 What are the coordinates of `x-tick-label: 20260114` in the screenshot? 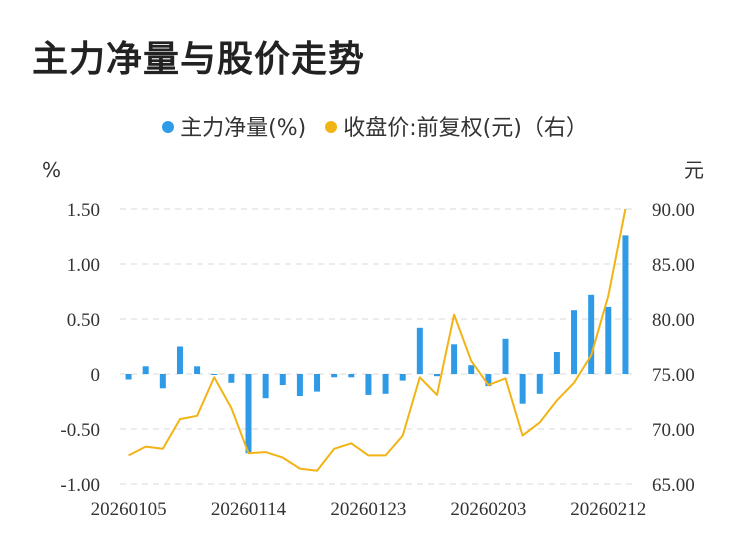 It's located at (249, 509).